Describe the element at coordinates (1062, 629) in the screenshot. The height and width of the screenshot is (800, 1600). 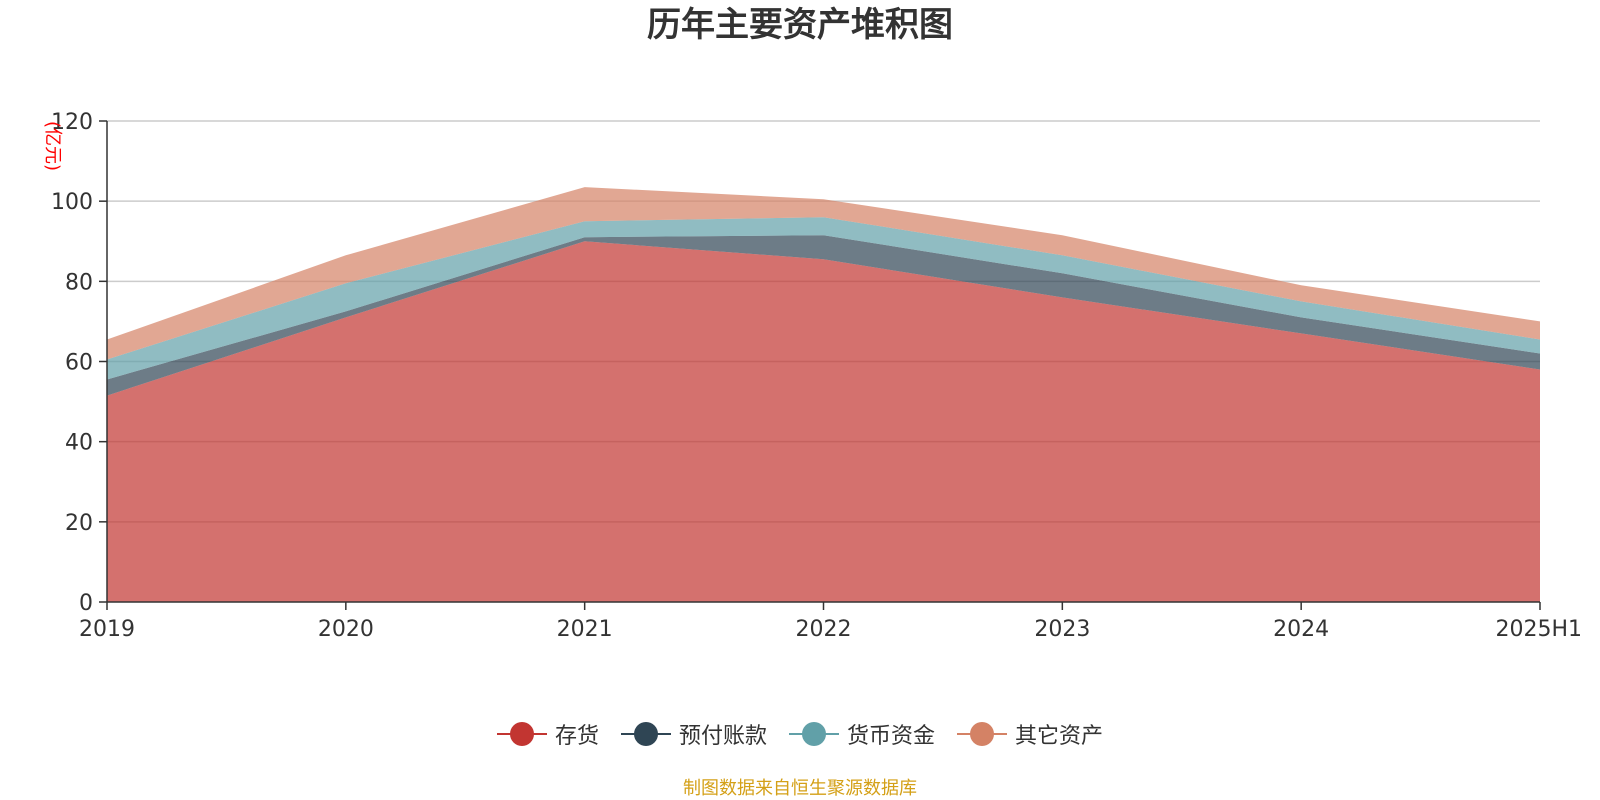
I see `x-tick-label: 2023` at that location.